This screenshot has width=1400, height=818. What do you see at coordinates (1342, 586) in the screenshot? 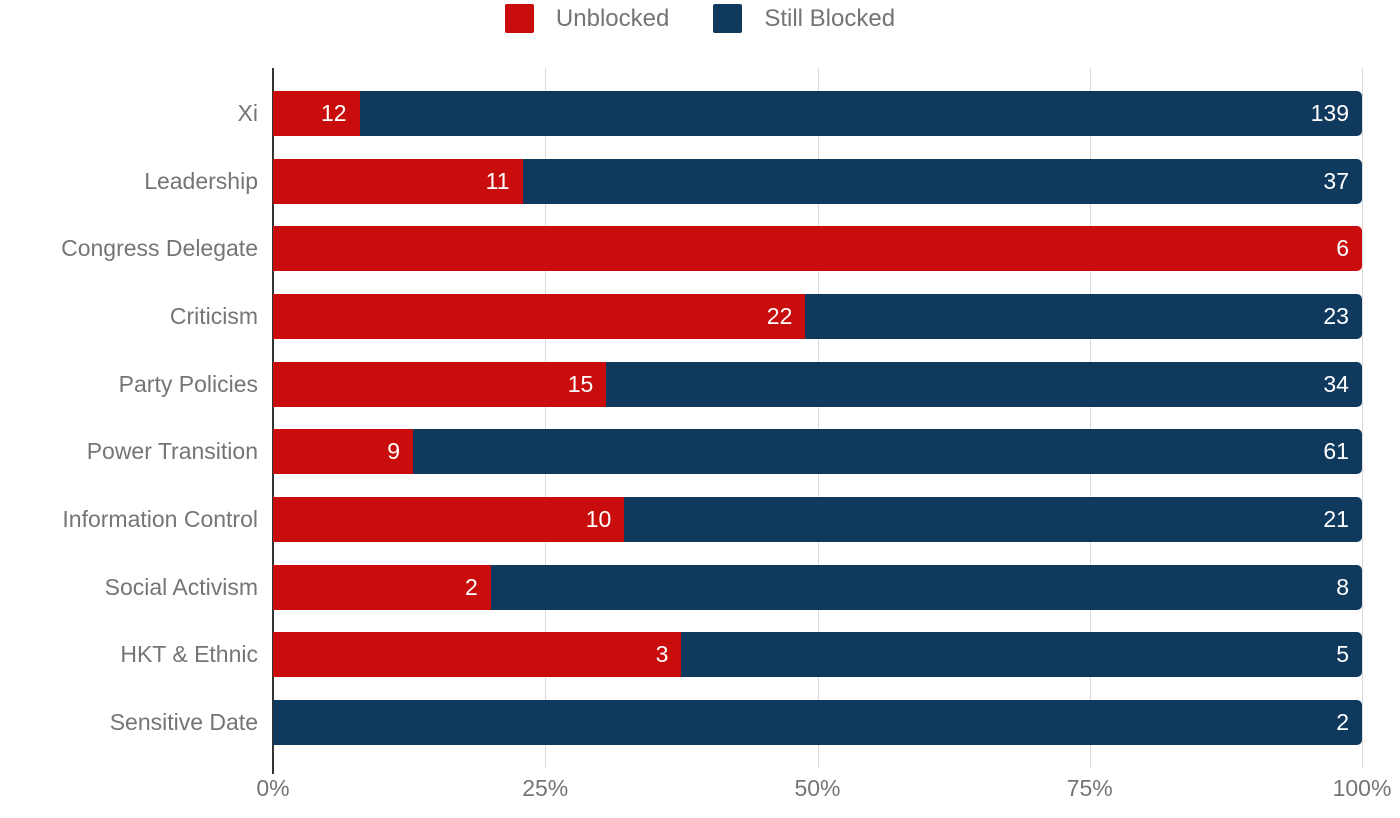
I see `still-blocked-value-label: 8` at bounding box center [1342, 586].